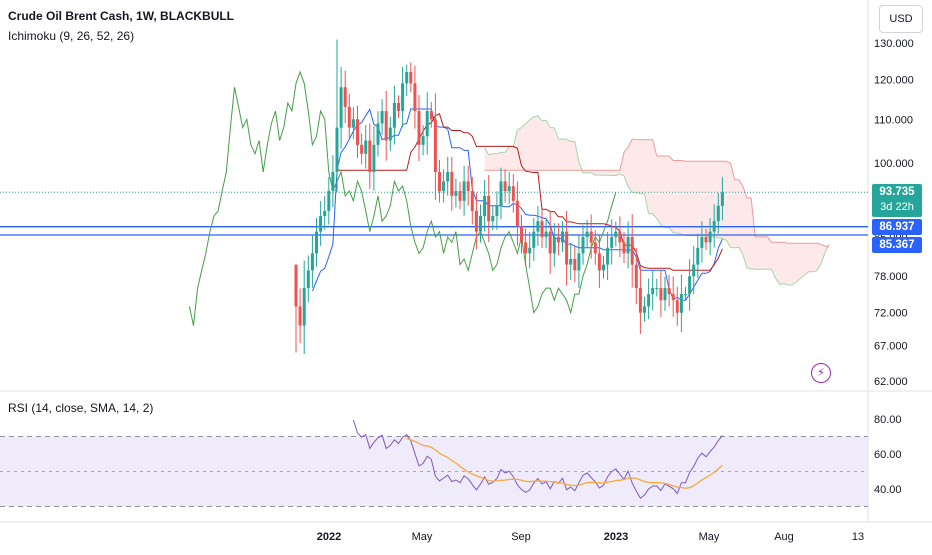 This screenshot has height=555, width=932. I want to click on time-axis-label: May, so click(709, 537).